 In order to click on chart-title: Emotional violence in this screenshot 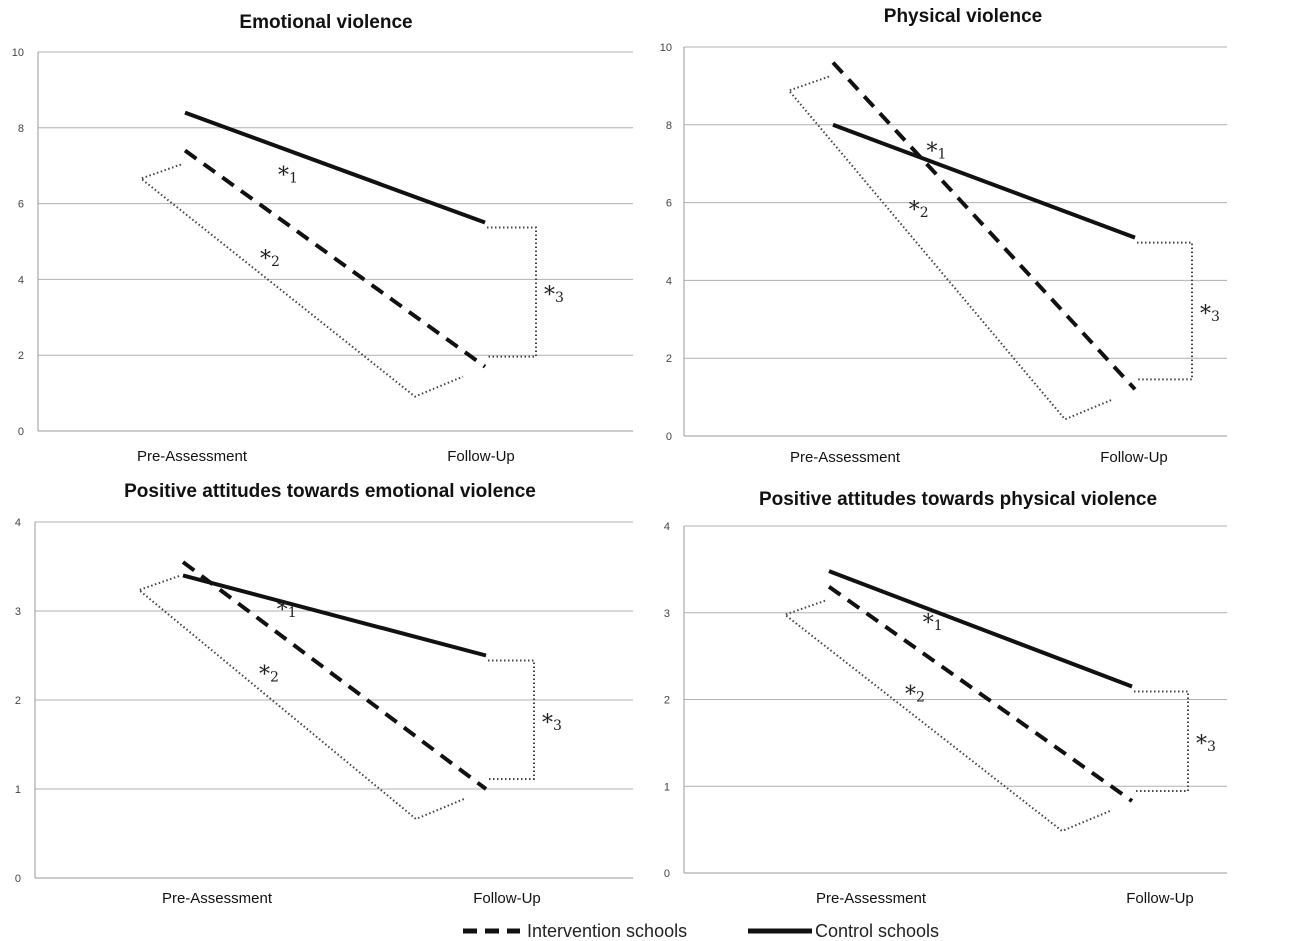, I will do `click(325, 22)`.